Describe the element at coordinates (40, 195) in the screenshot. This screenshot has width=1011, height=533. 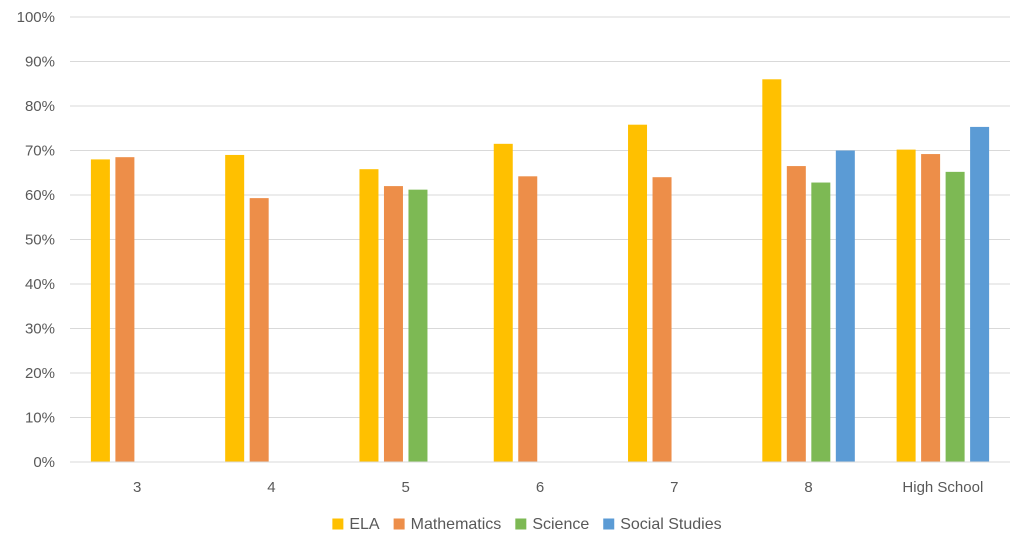
I see `y-tick-label: 60%` at that location.